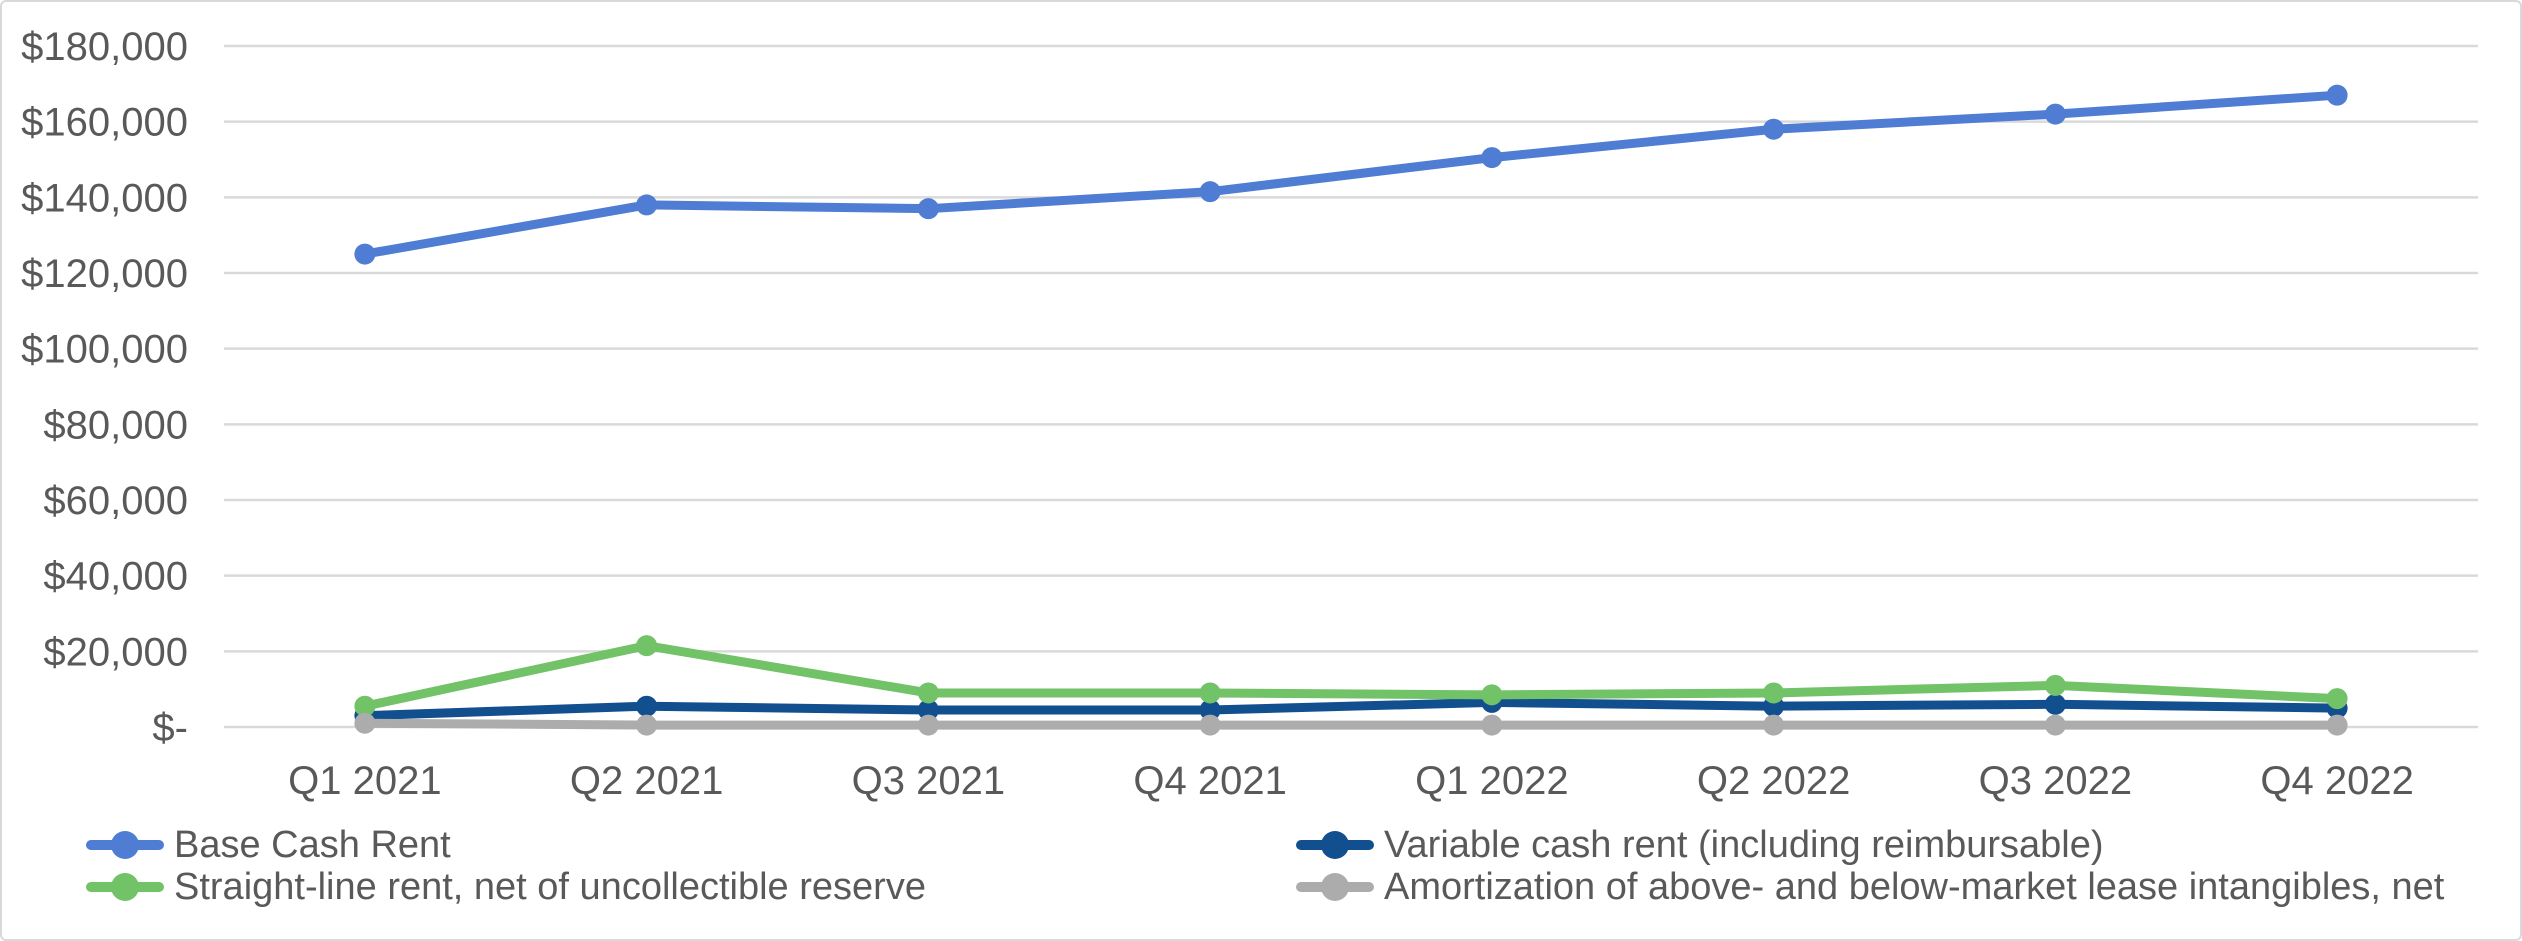 Image resolution: width=2522 pixels, height=941 pixels. What do you see at coordinates (2336, 781) in the screenshot?
I see `x-axis-tick-label: Q4 2022` at bounding box center [2336, 781].